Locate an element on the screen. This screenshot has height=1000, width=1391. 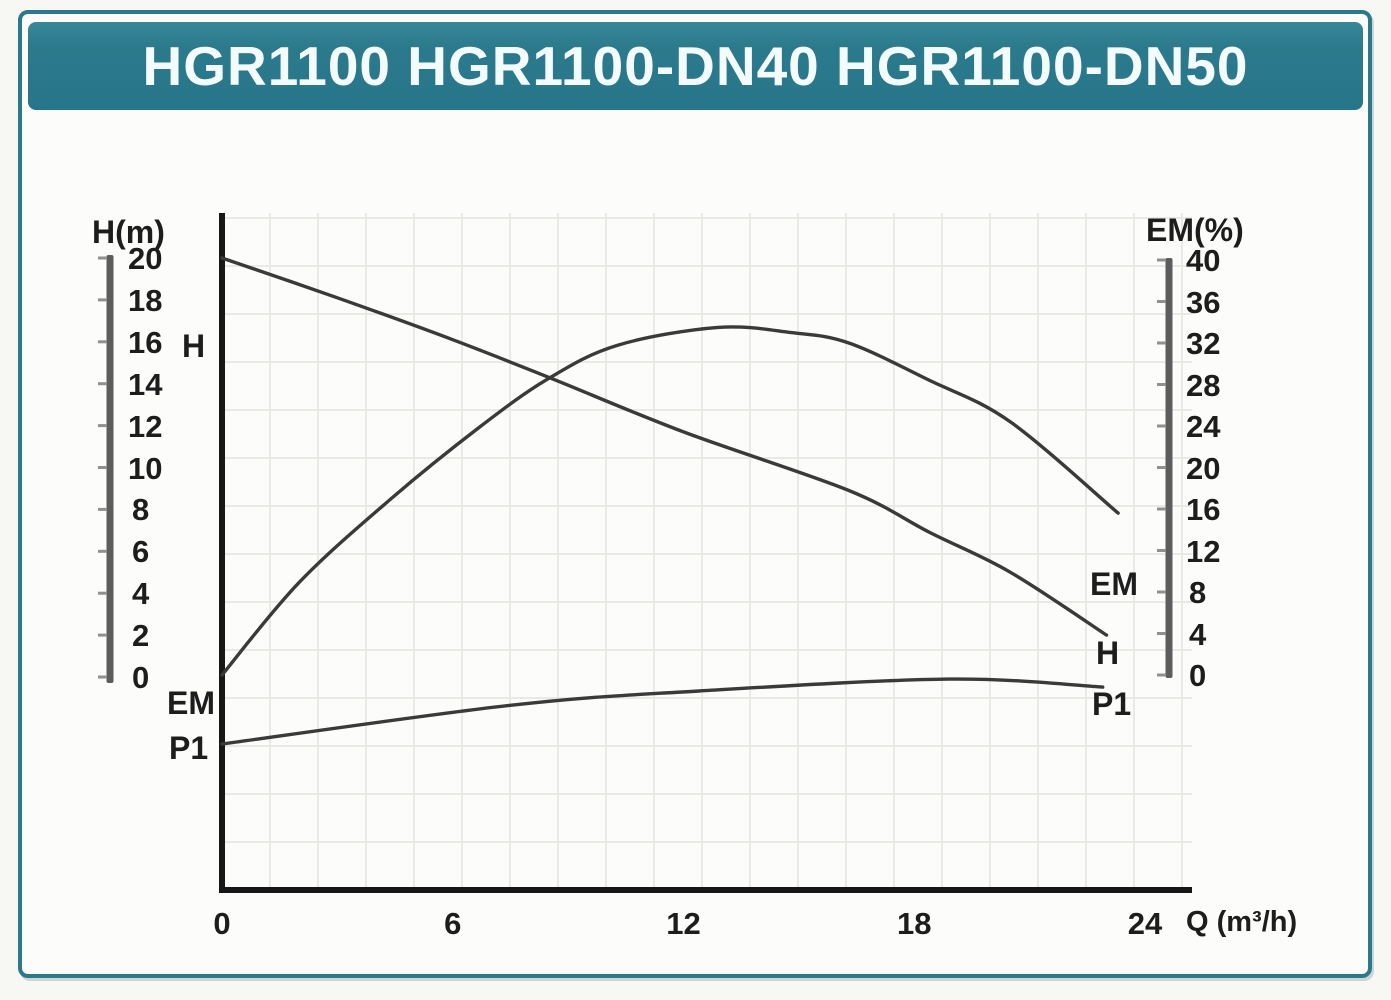
right-axis-tick-label: 16 is located at coordinates (1203, 509).